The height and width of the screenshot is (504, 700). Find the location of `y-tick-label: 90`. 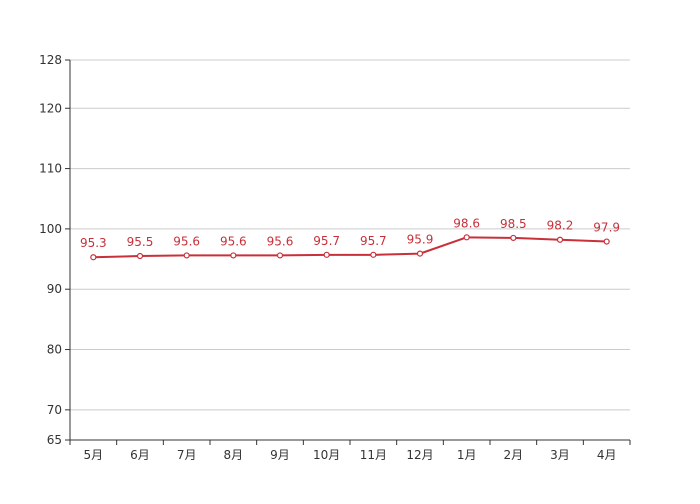

y-tick-label: 90 is located at coordinates (54, 289).